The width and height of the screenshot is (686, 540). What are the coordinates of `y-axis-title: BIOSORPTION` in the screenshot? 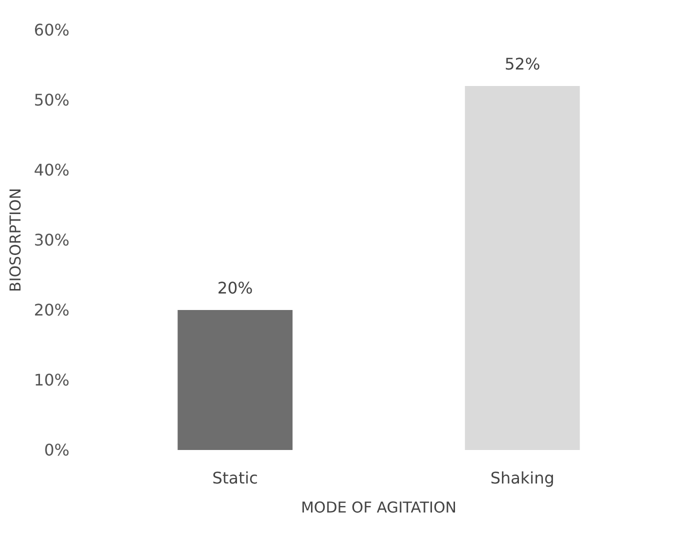 It's located at (15, 240).